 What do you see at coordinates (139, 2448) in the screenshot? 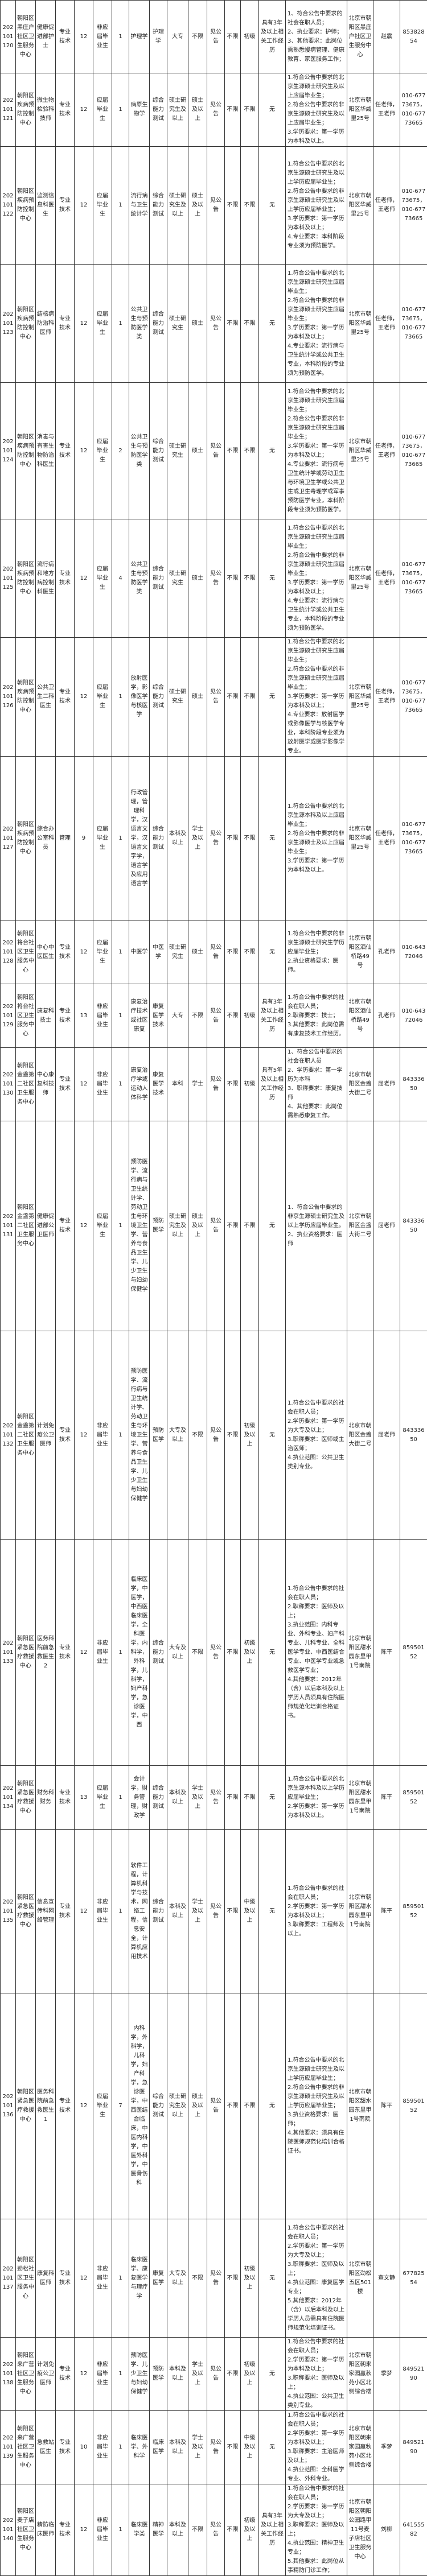
I see `cell-major: 临床医学、外科学` at bounding box center [139, 2448].